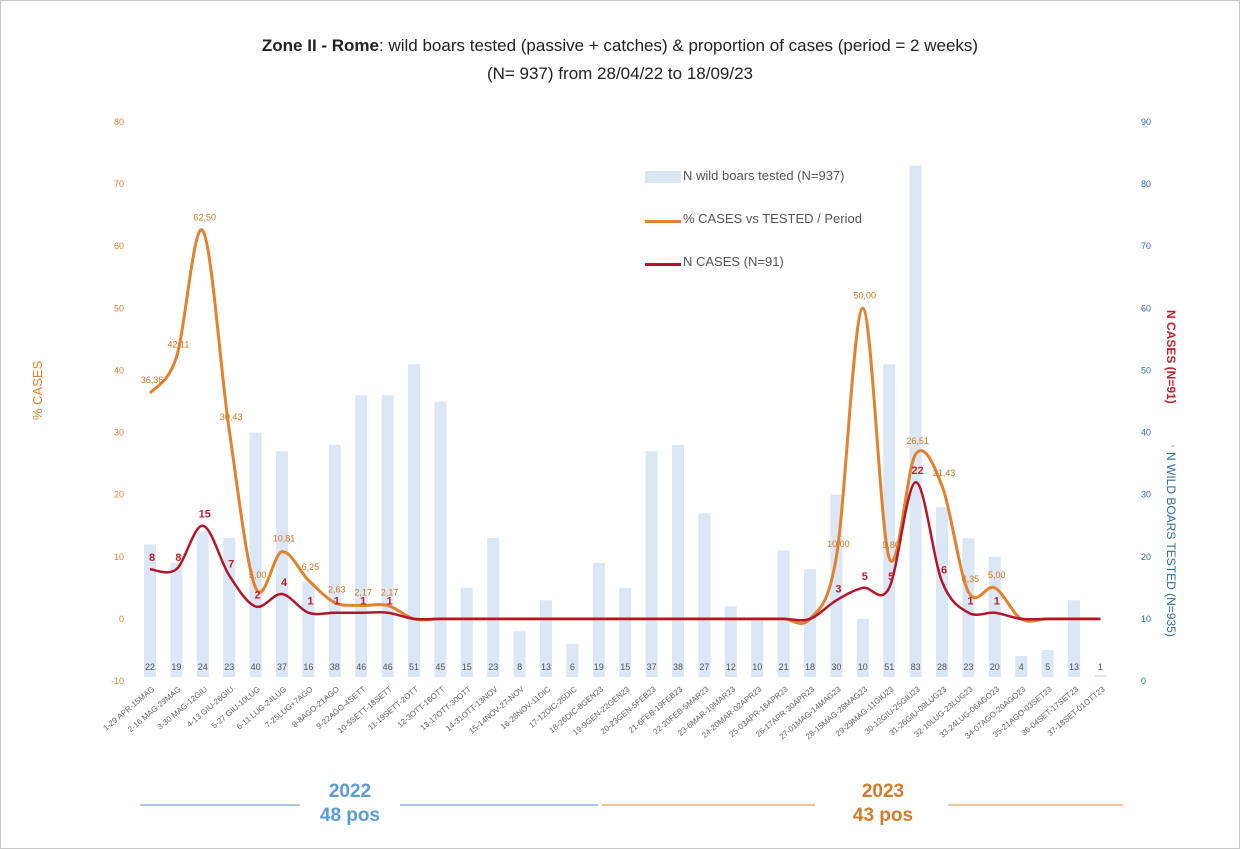  I want to click on chart-title-bold: Zone II - Rome, so click(320, 45).